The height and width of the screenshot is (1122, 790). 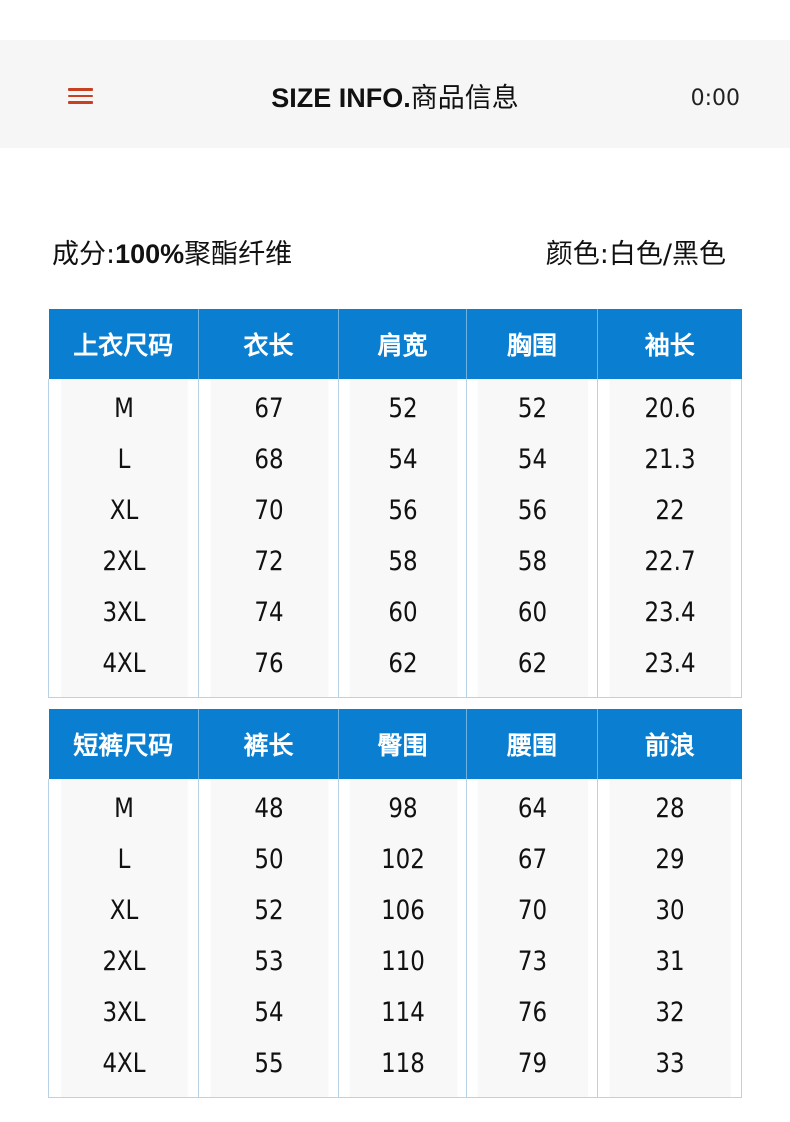 What do you see at coordinates (577, 254) in the screenshot?
I see `color-label: 颜色:` at bounding box center [577, 254].